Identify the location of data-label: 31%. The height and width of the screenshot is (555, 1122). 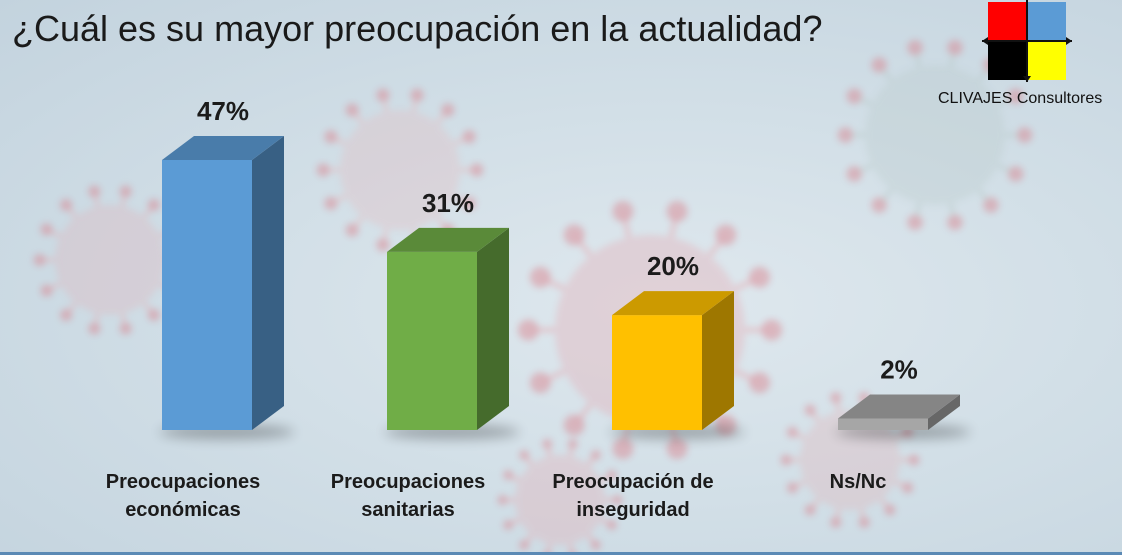
(448, 203).